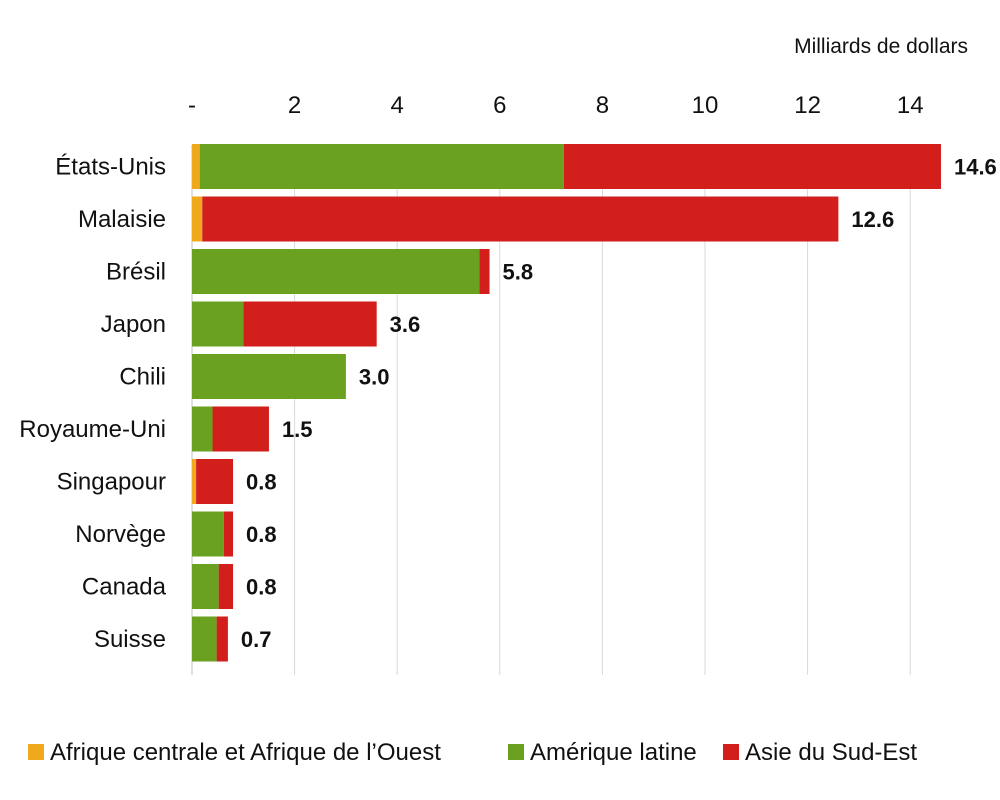 The height and width of the screenshot is (800, 1000). What do you see at coordinates (133, 324) in the screenshot?
I see `category-label: Japon` at bounding box center [133, 324].